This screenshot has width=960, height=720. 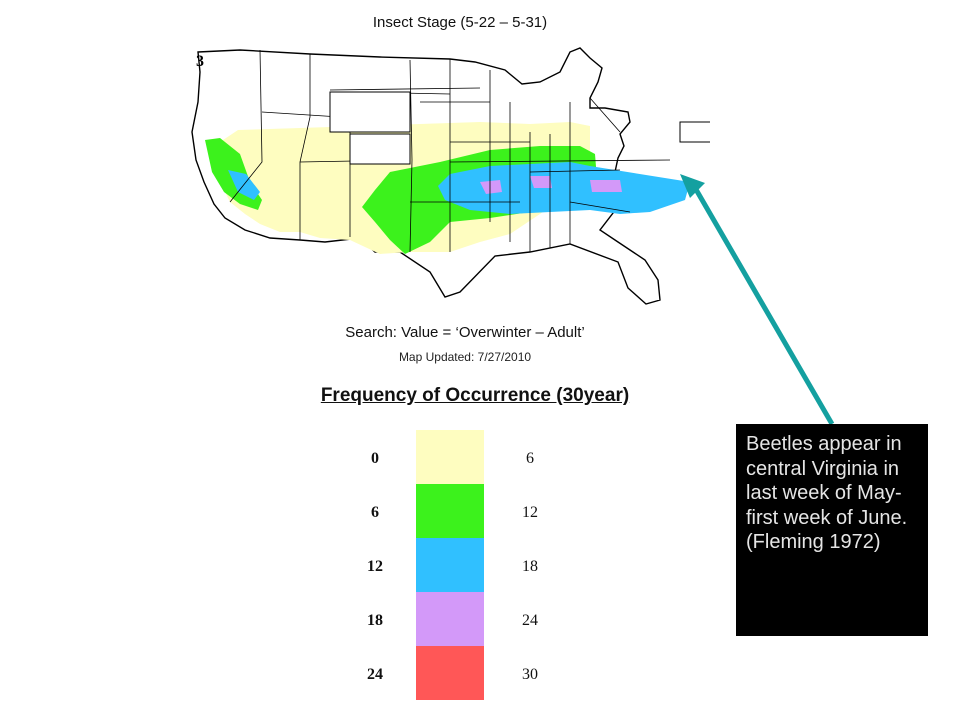 What do you see at coordinates (465, 357) in the screenshot?
I see `map-updated: Map Updated: 7/27/2010` at bounding box center [465, 357].